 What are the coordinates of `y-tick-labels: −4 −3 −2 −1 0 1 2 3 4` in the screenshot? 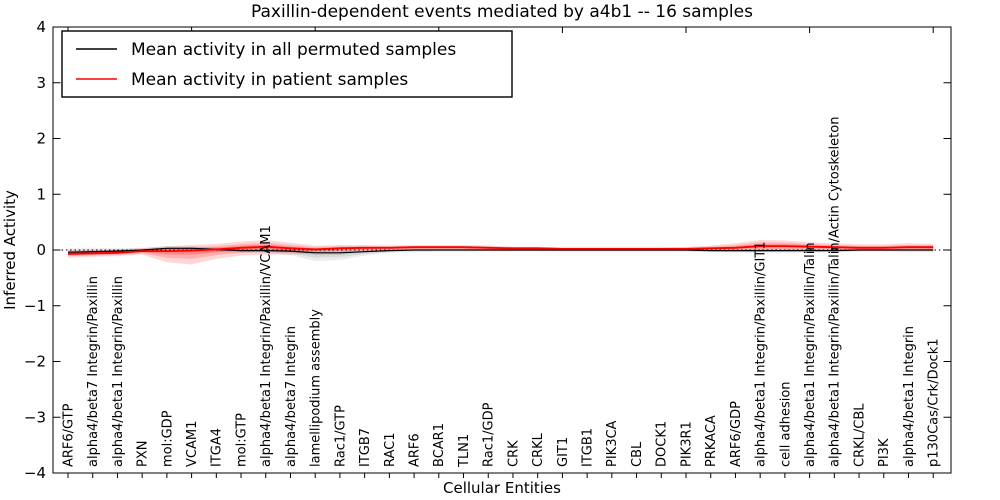 It's located at (35, 250).